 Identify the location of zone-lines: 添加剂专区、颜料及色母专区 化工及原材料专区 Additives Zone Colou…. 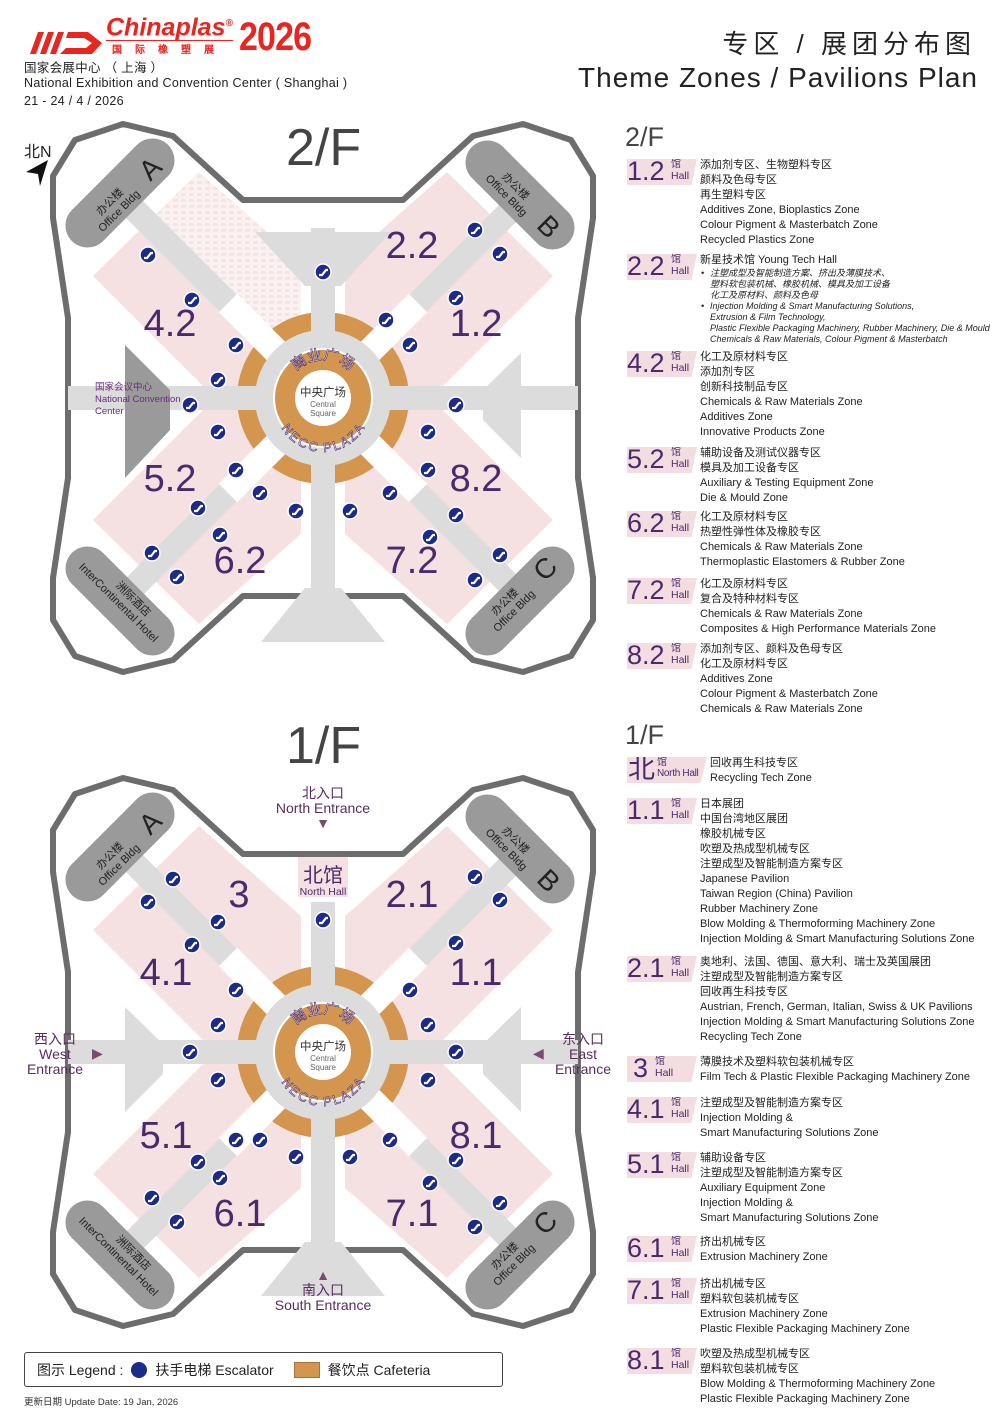
(789, 679).